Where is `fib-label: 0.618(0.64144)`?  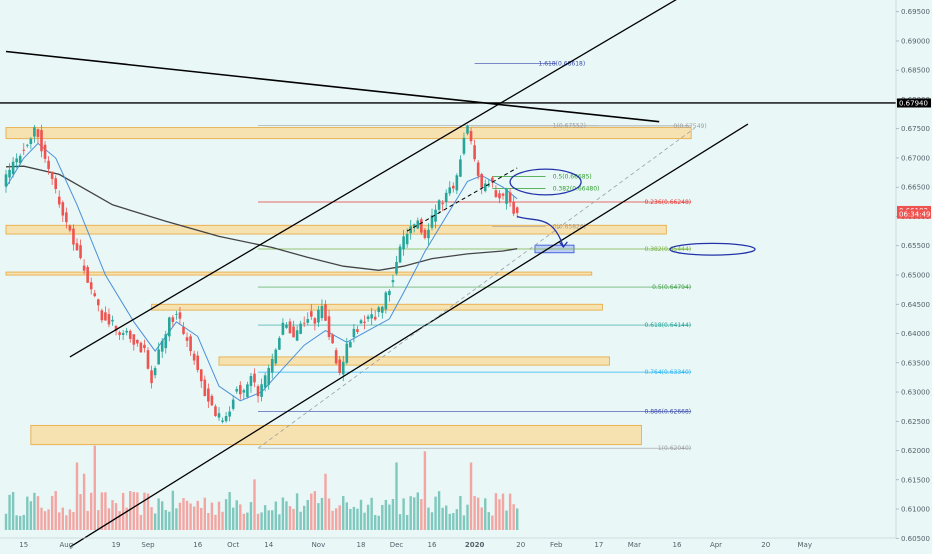 fib-label: 0.618(0.64144) is located at coordinates (667, 325).